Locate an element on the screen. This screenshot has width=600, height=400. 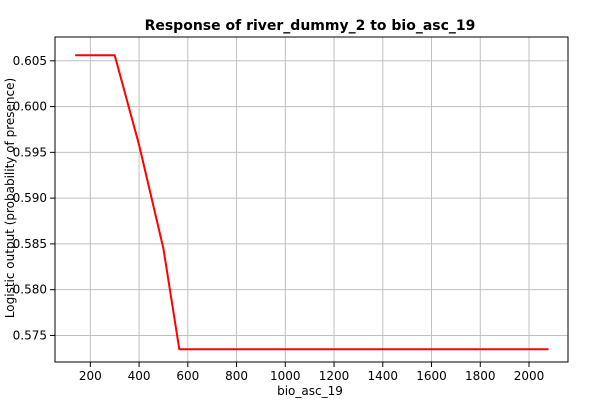
x-tick-label: 1400 is located at coordinates (383, 376).